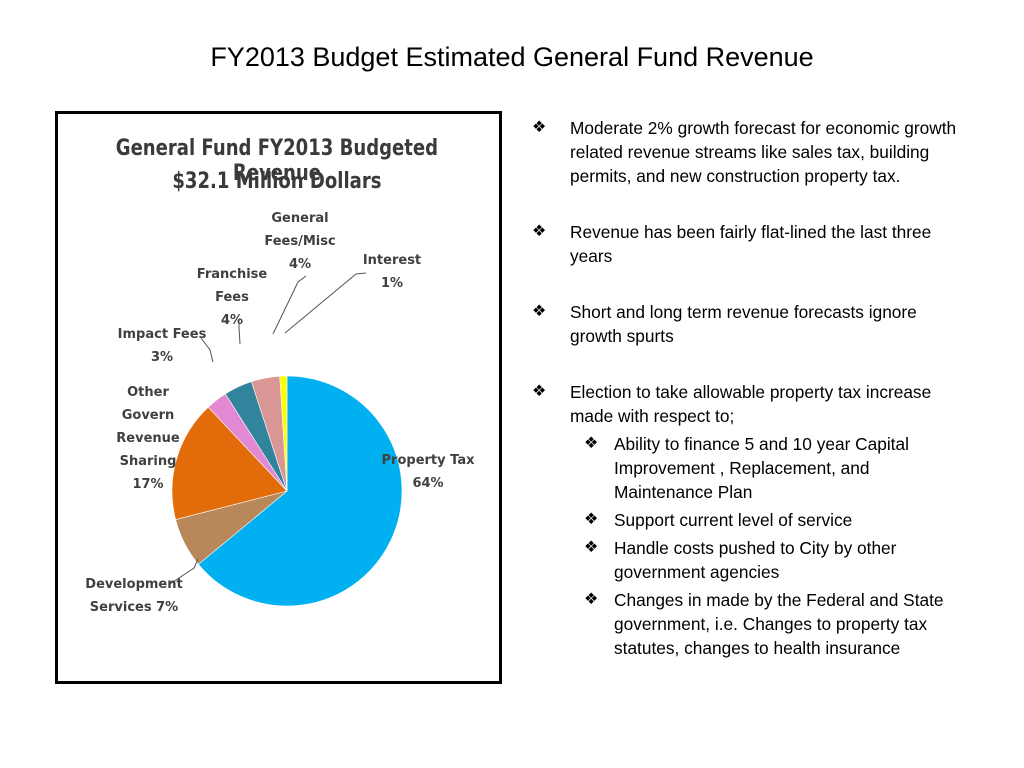 This screenshot has width=1024, height=768. I want to click on sub-bullet-text: Support current level of service, so click(733, 520).